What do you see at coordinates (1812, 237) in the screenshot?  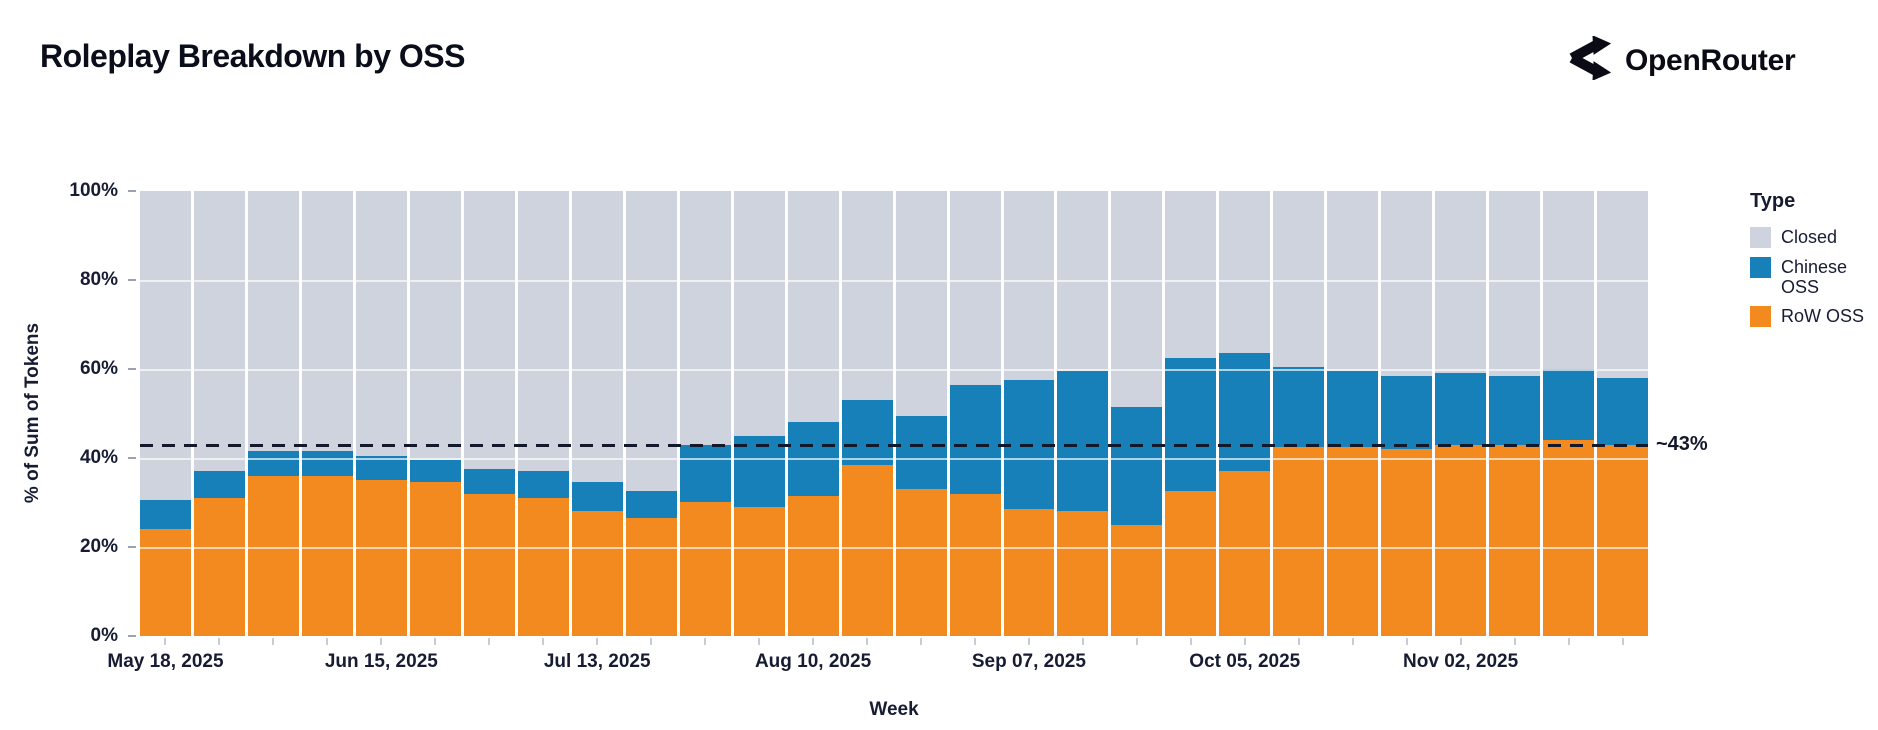 I see `legend-item-closed: Closed` at bounding box center [1812, 237].